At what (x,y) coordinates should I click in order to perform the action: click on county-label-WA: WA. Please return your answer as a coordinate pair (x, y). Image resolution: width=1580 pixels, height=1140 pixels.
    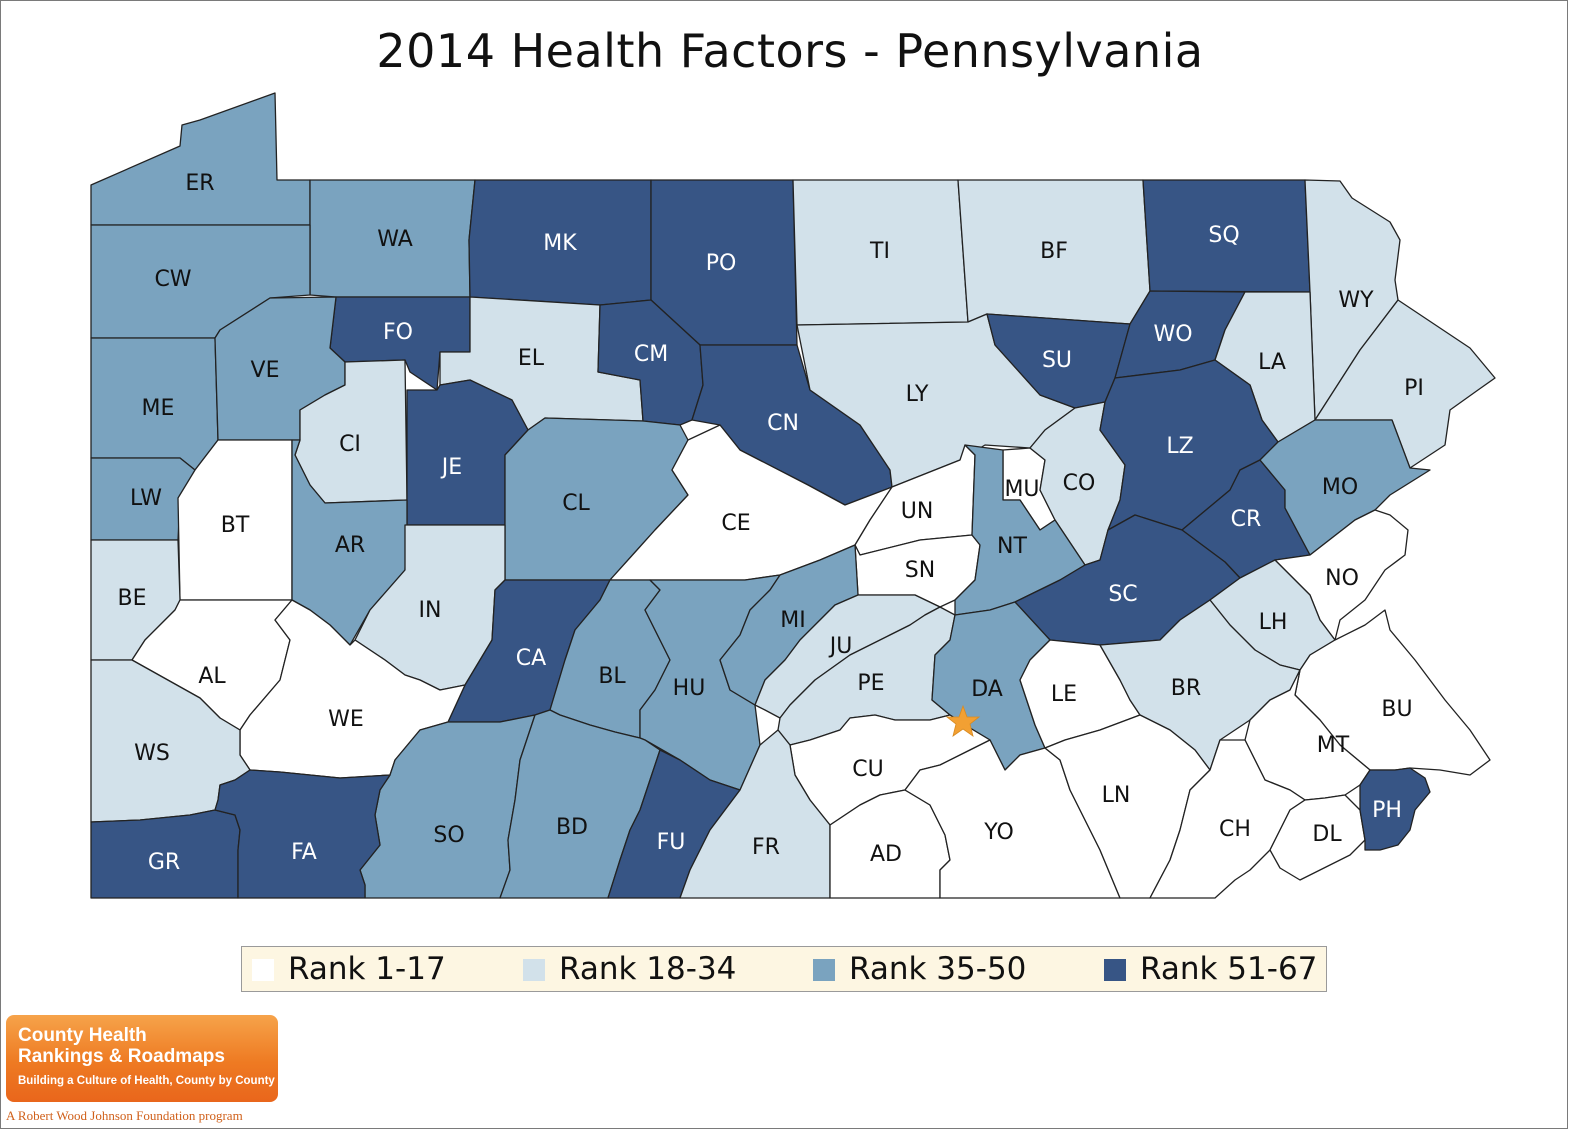
    Looking at the image, I should click on (395, 239).